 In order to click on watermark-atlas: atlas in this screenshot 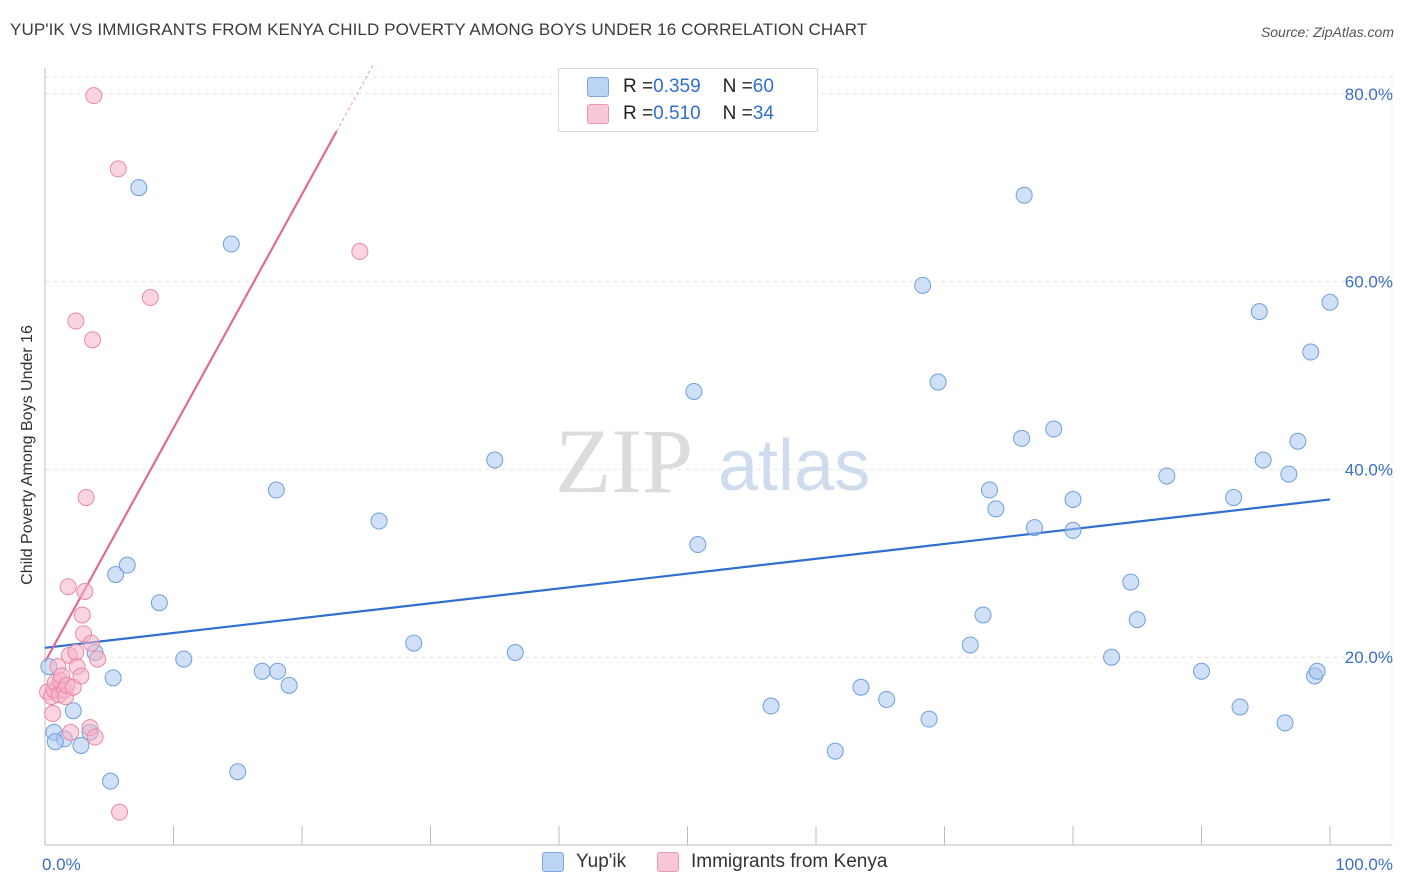, I will do `click(794, 466)`.